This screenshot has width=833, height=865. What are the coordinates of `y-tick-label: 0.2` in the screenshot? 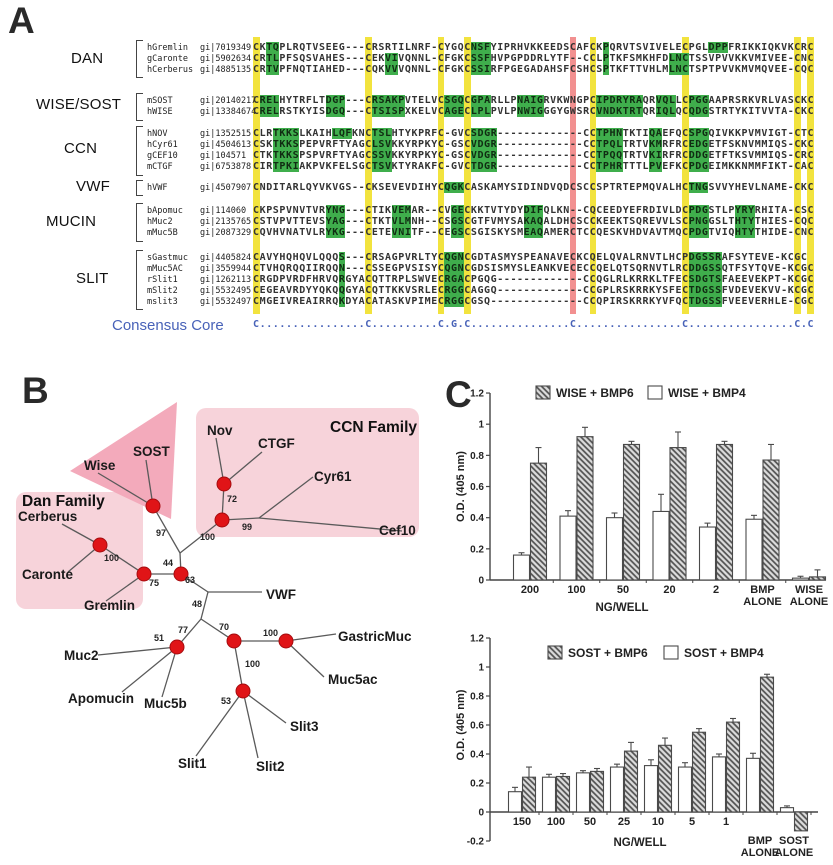 It's located at (477, 549).